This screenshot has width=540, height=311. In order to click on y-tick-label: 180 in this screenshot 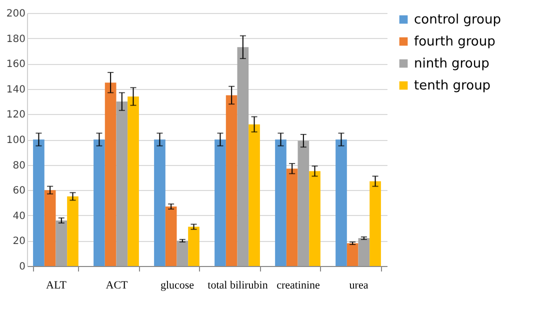, I will do `click(16, 39)`.